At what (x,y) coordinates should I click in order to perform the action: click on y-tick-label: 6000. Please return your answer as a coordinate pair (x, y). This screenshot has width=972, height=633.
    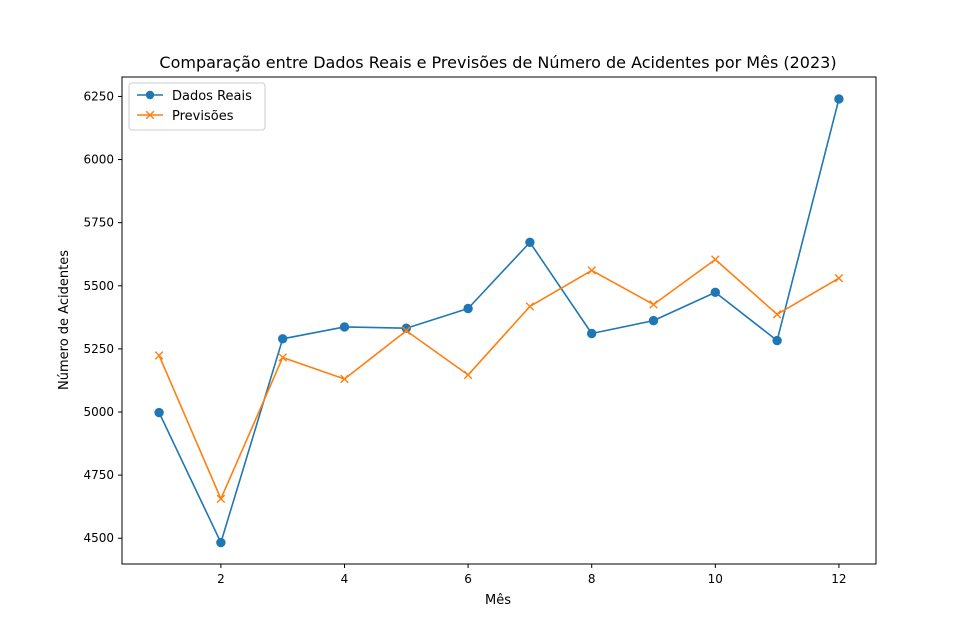
    Looking at the image, I should click on (98, 160).